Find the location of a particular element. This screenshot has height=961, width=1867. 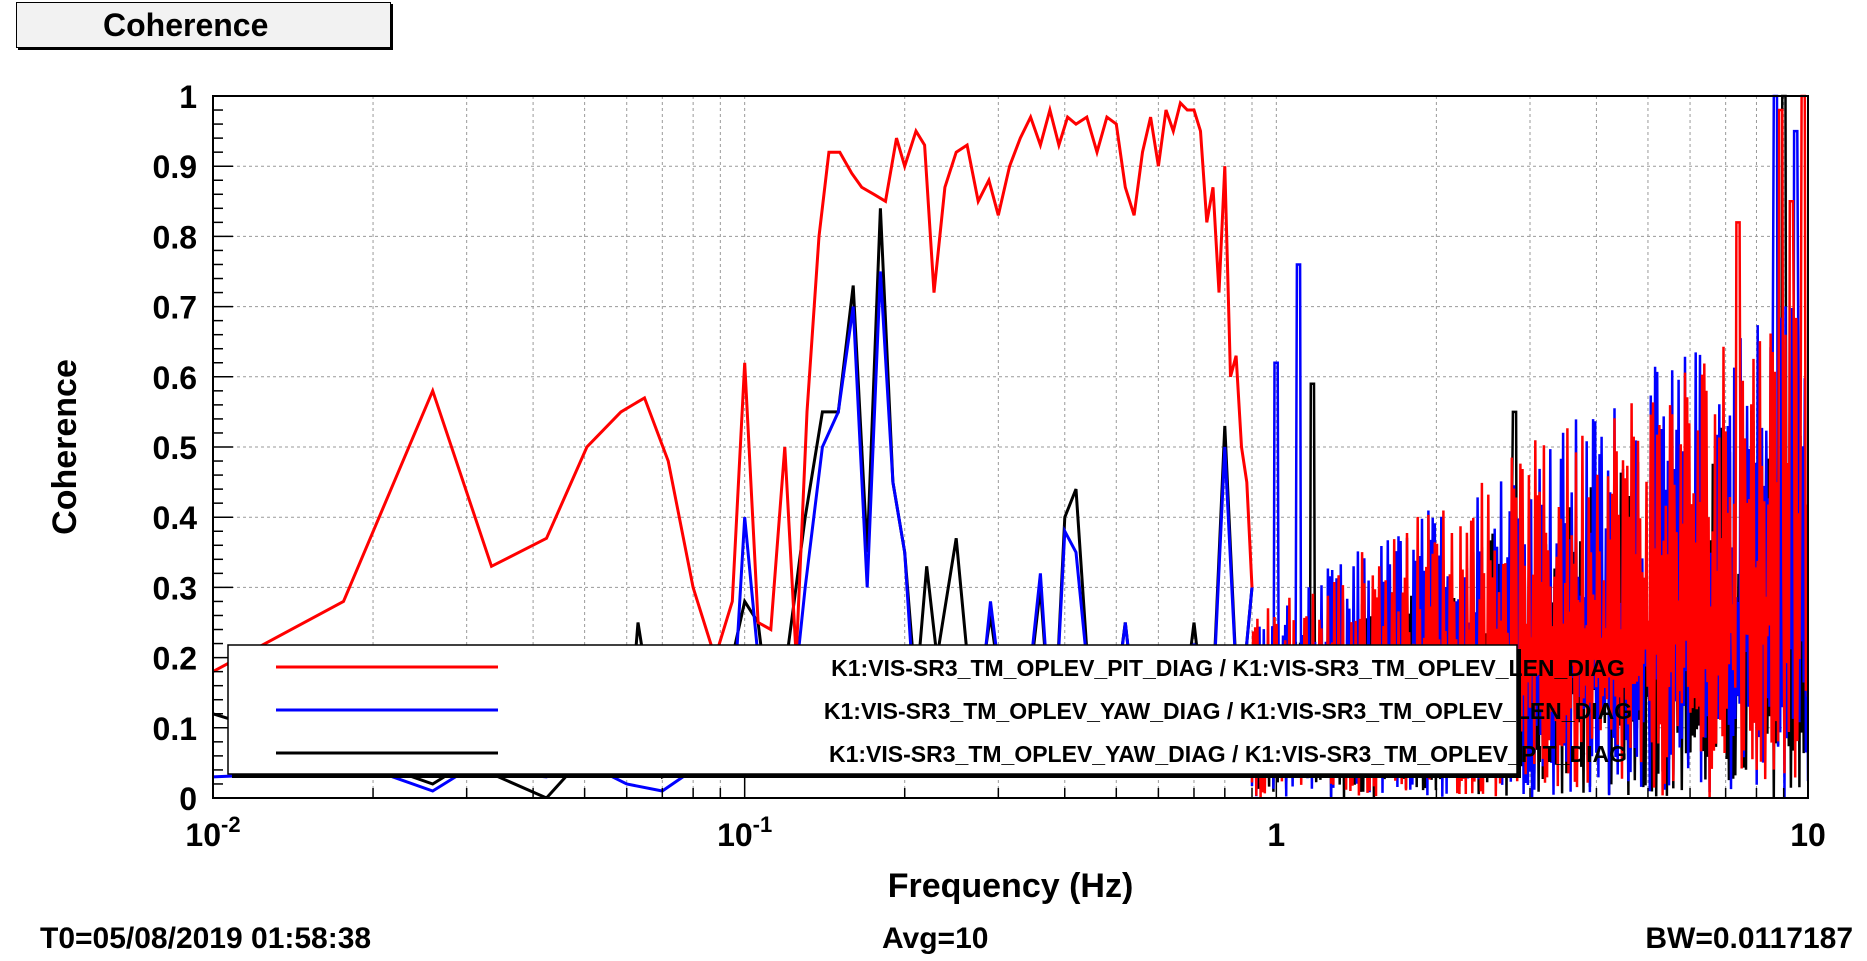

y-axis-label: Coherence is located at coordinates (65, 447).